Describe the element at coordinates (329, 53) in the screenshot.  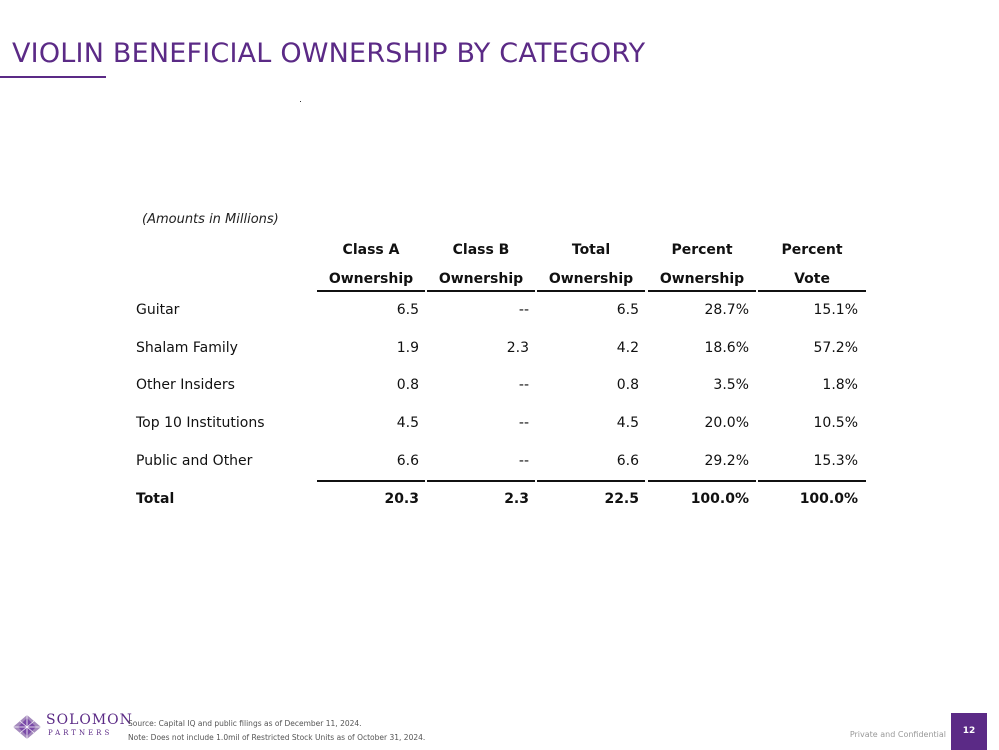
I see `page-title: VIOLIN BENEFICIAL OWNERSHIP BY CATEGORY` at that location.